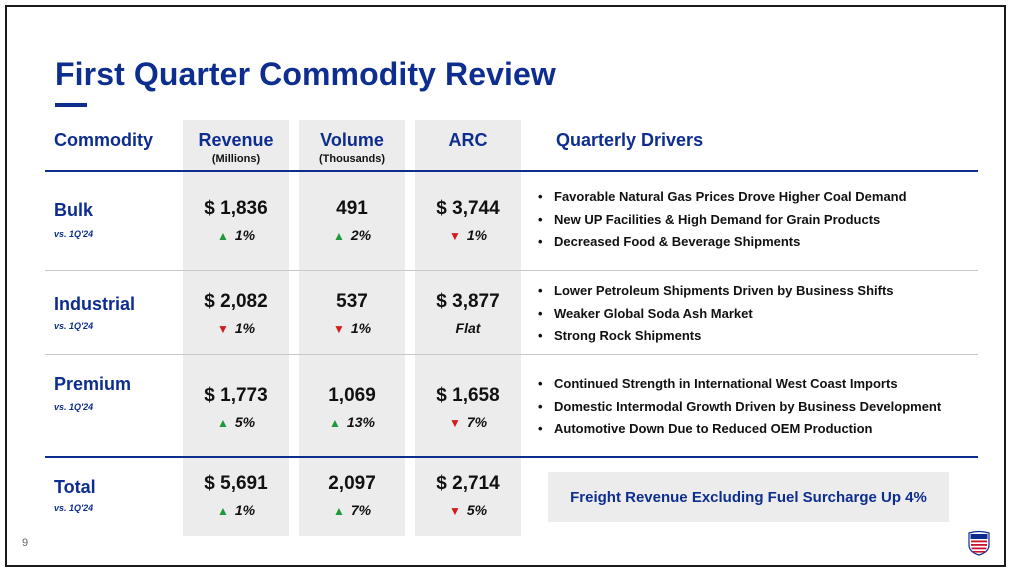 The height and width of the screenshot is (572, 1012). I want to click on arc-change-industrial: Flat, so click(468, 328).